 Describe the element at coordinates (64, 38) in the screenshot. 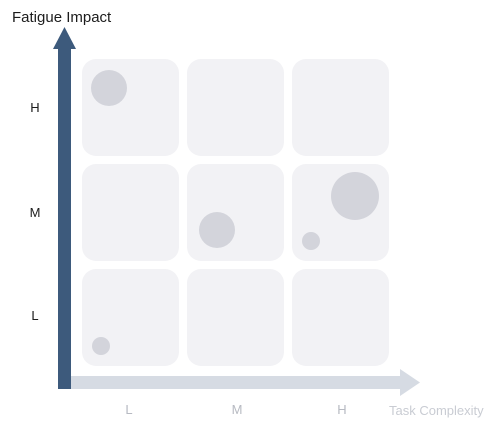

I see `y-axis-arrowhead` at that location.